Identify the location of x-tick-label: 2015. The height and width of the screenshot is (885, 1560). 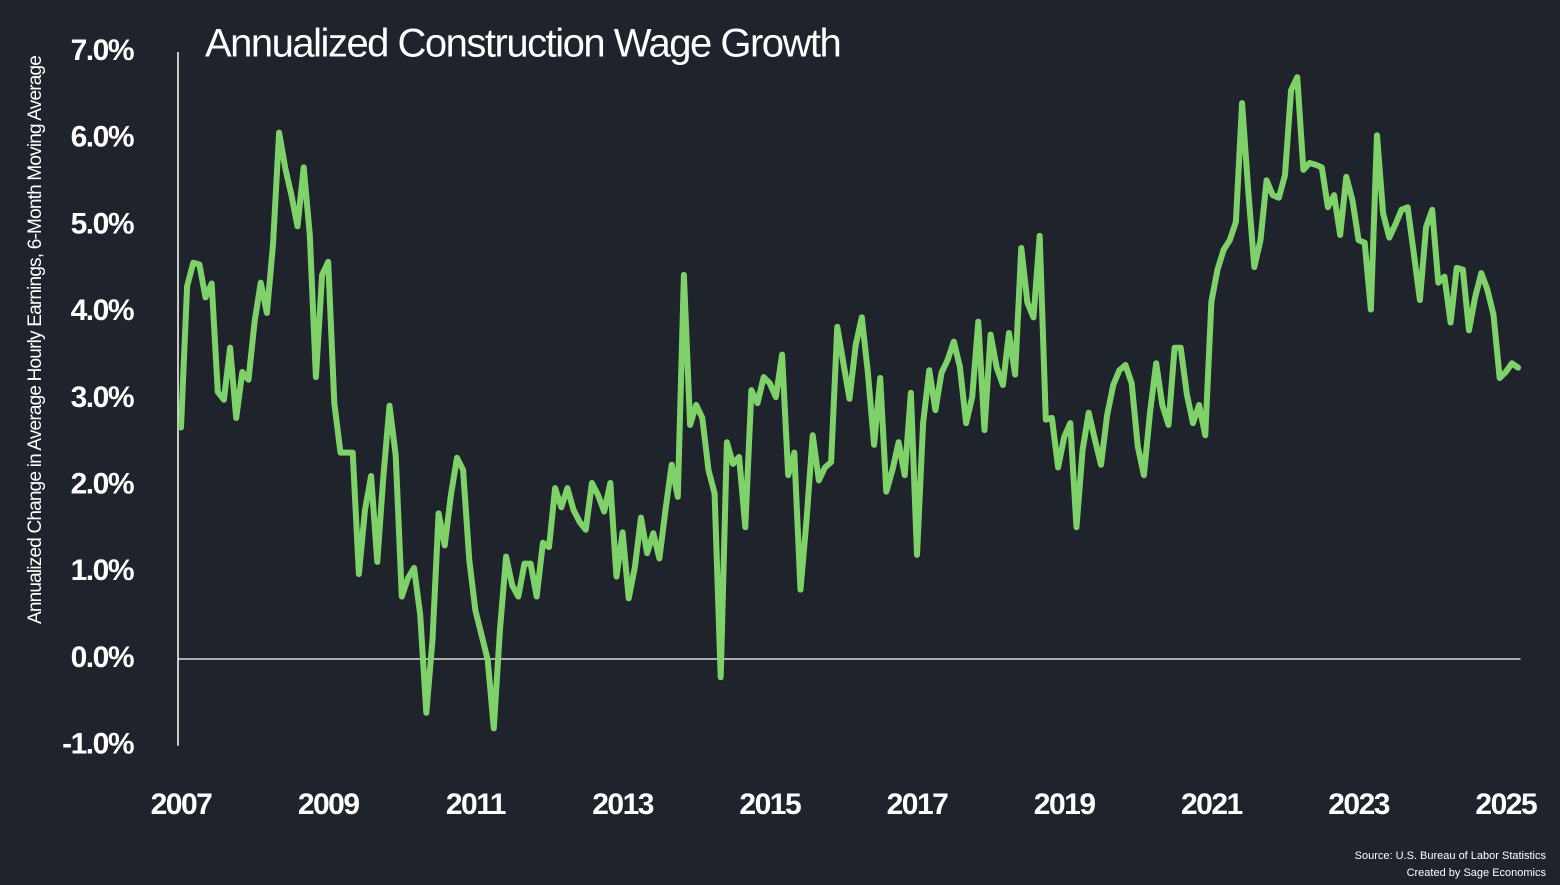
(770, 804).